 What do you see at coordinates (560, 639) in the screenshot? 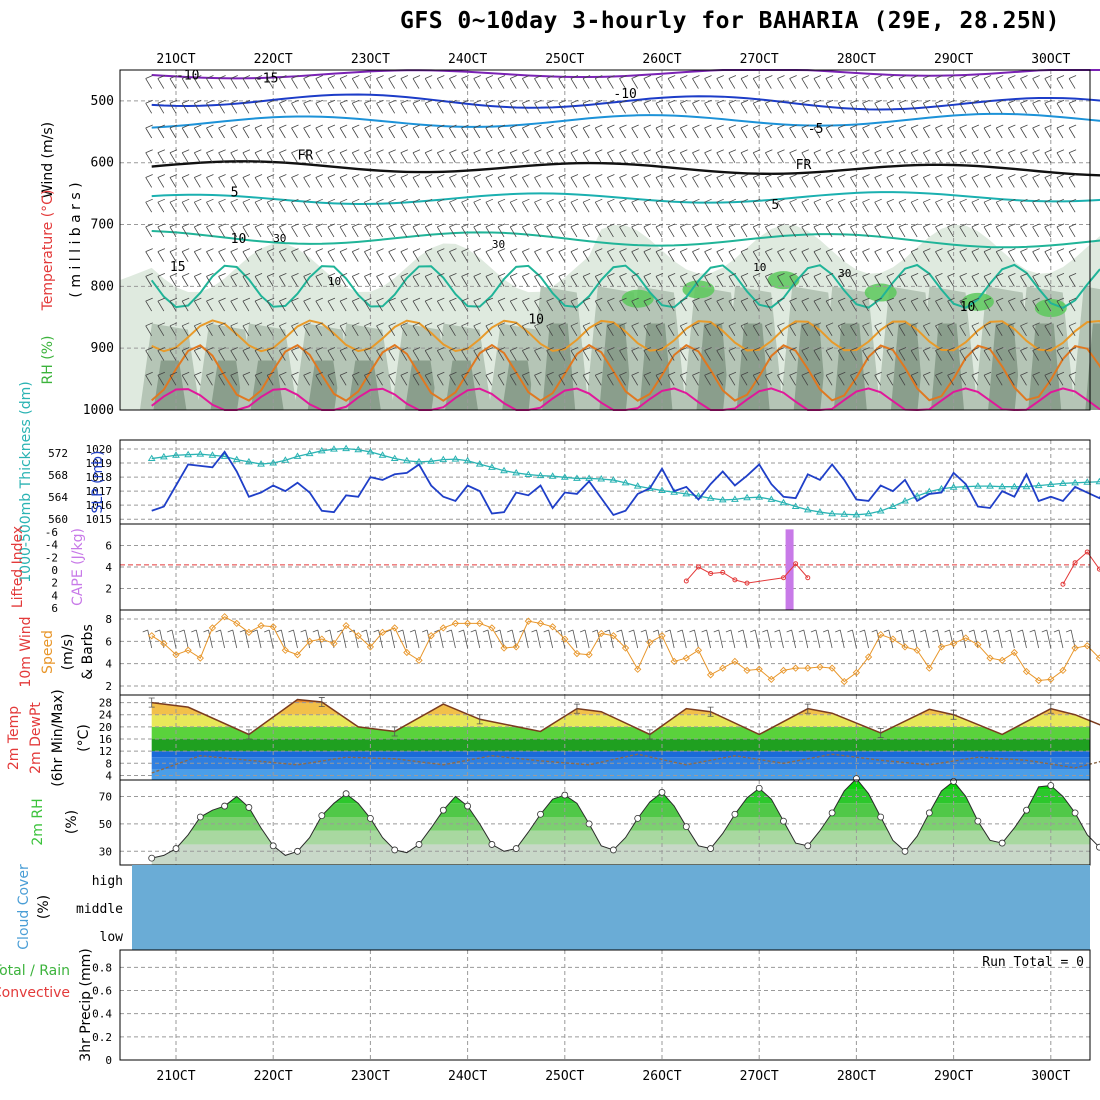
I see `wind-barb-10m` at bounding box center [560, 639].